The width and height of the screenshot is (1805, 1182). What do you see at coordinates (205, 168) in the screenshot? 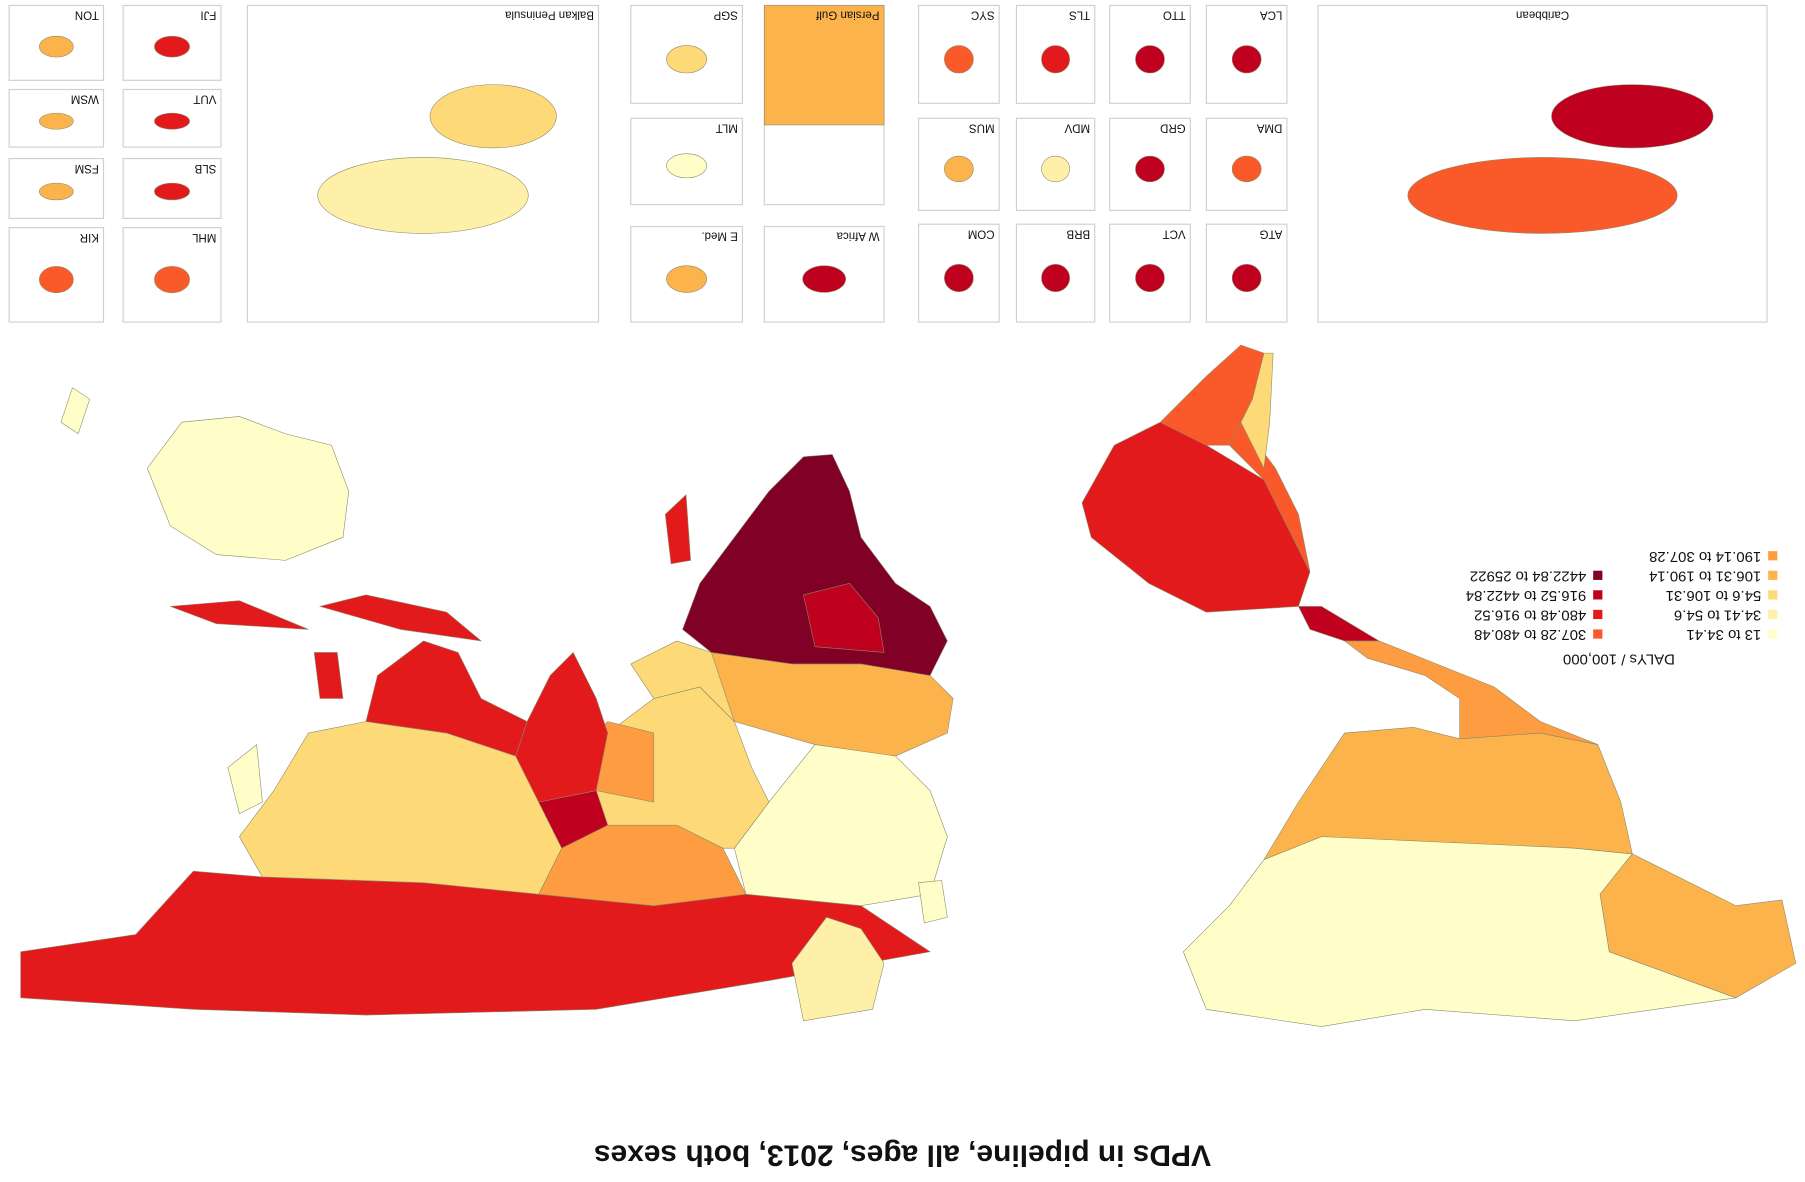
I see `inset-label: SLB` at bounding box center [205, 168].